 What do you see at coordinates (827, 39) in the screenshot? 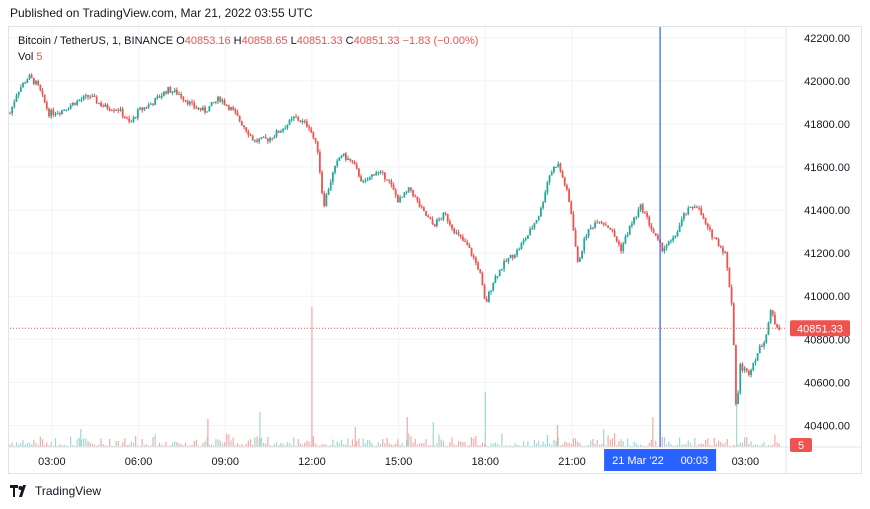
I see `y-tick-label: 42200.00` at bounding box center [827, 39].